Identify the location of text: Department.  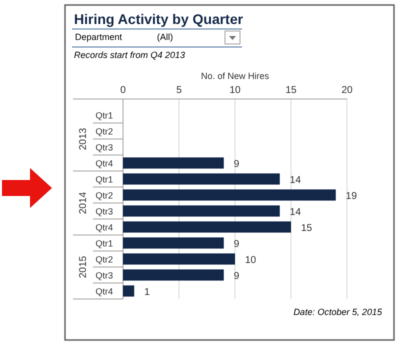
(99, 37).